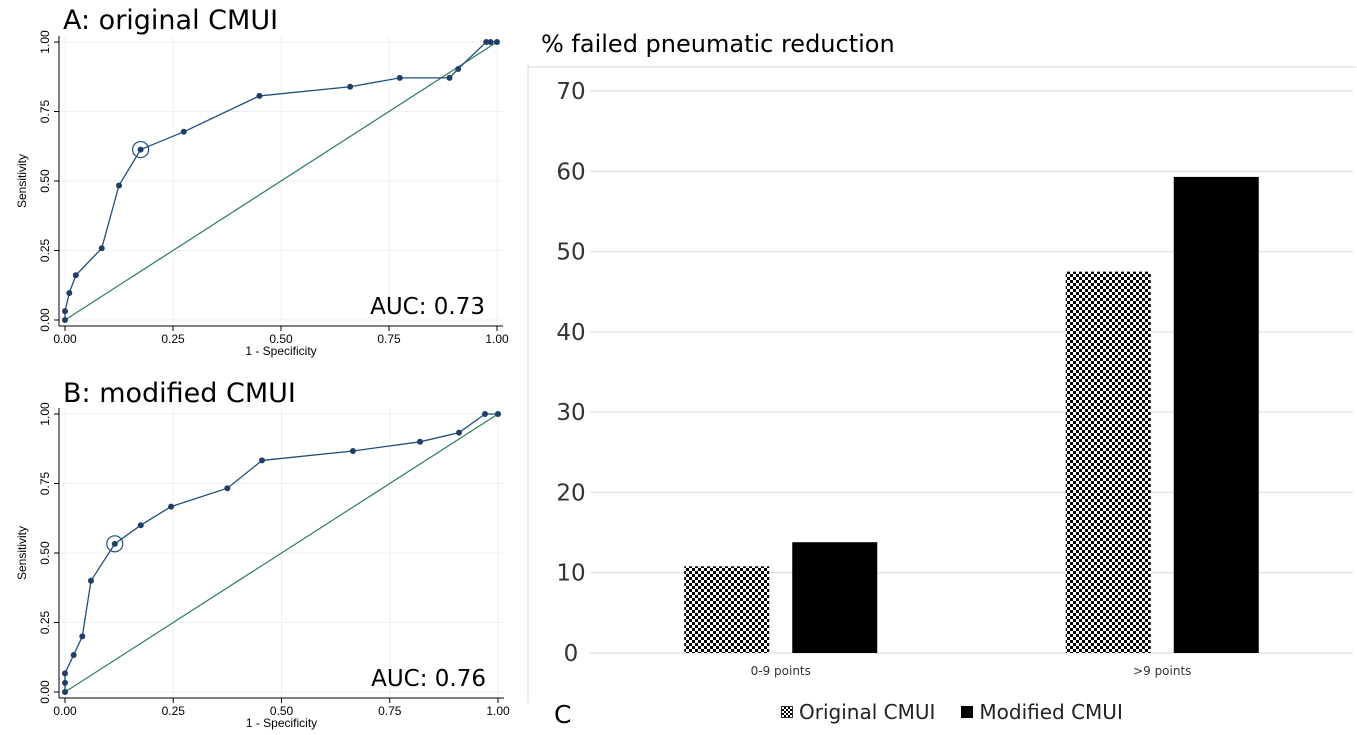  Describe the element at coordinates (22, 181) in the screenshot. I see `roc-a-y-axis-label: Sensitivity` at that location.